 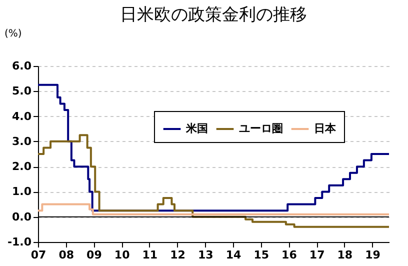 What do you see at coordinates (22, 191) in the screenshot?
I see `y-tick-label: 1.0` at bounding box center [22, 191].